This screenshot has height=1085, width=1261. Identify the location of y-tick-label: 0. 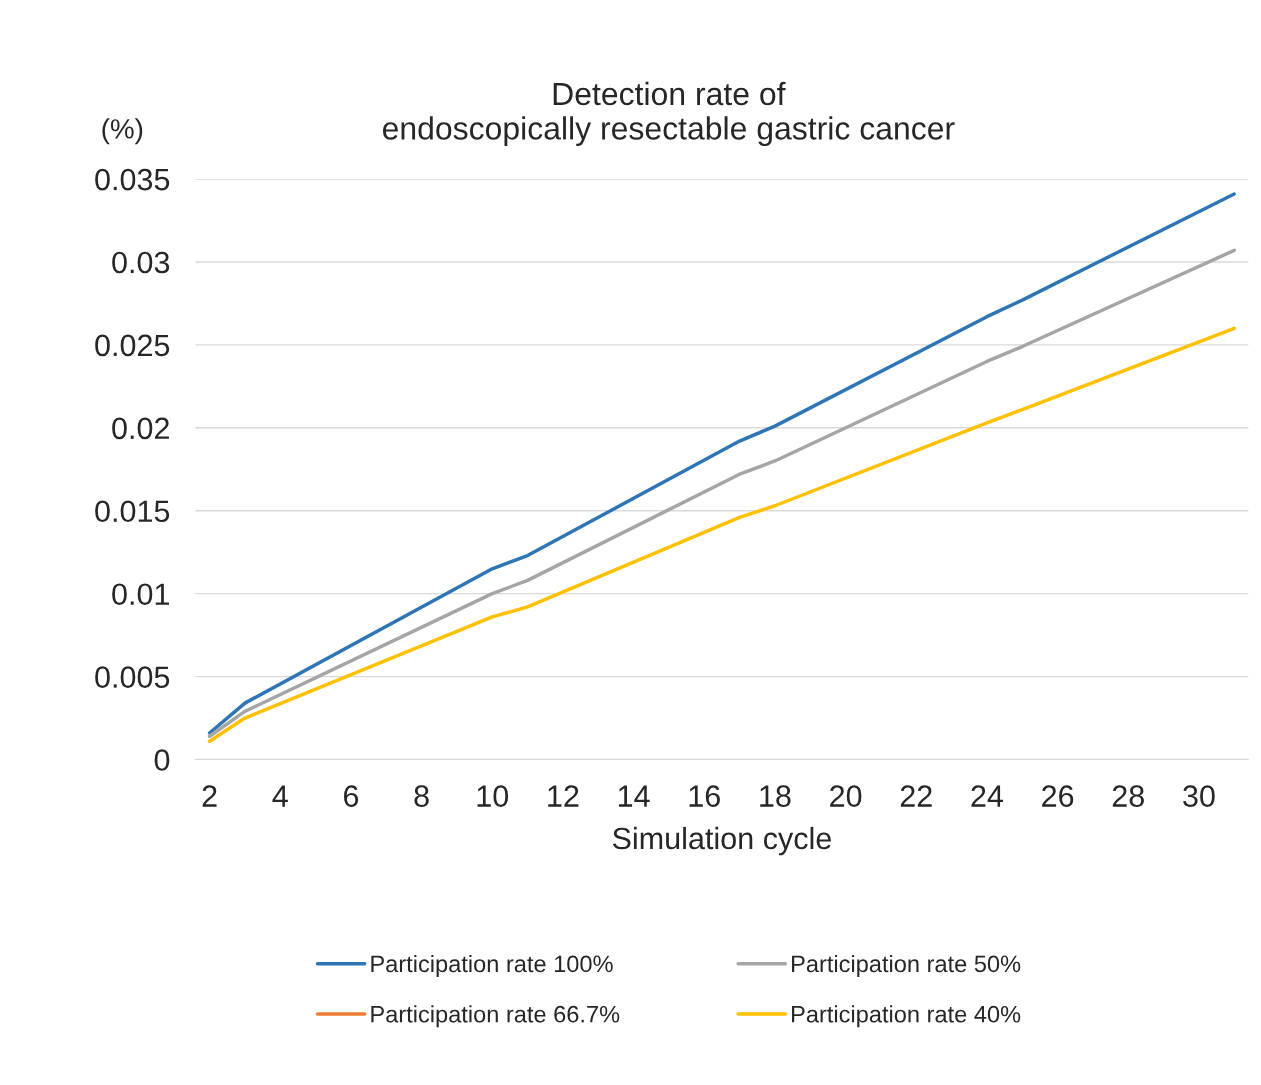
(162, 760).